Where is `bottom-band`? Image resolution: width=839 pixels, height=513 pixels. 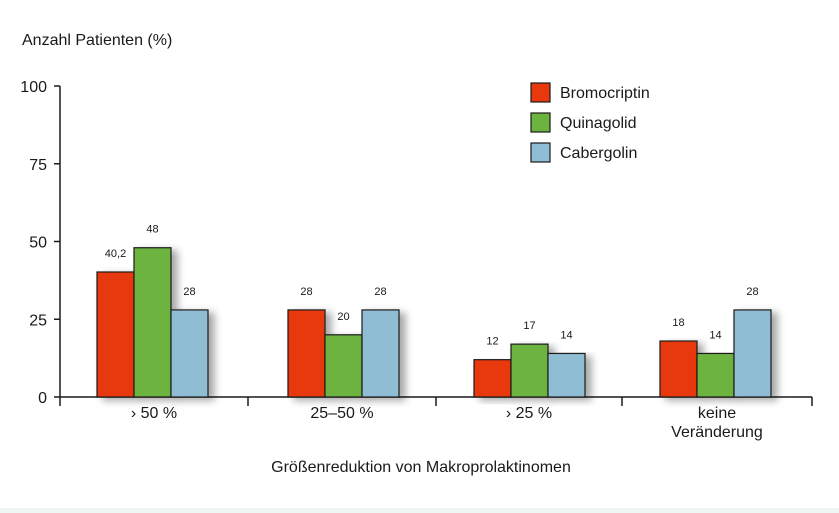 bottom-band is located at coordinates (419, 510).